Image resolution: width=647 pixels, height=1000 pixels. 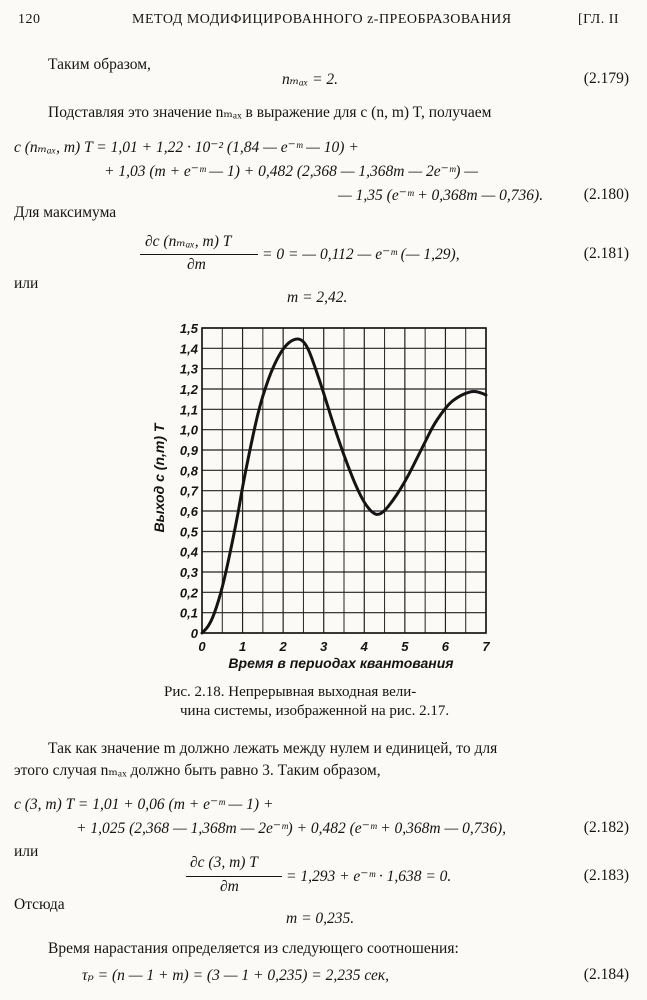 I want to click on x-tick-labels: 0 1 2 3 4 5 6 7, so click(x=344, y=646).